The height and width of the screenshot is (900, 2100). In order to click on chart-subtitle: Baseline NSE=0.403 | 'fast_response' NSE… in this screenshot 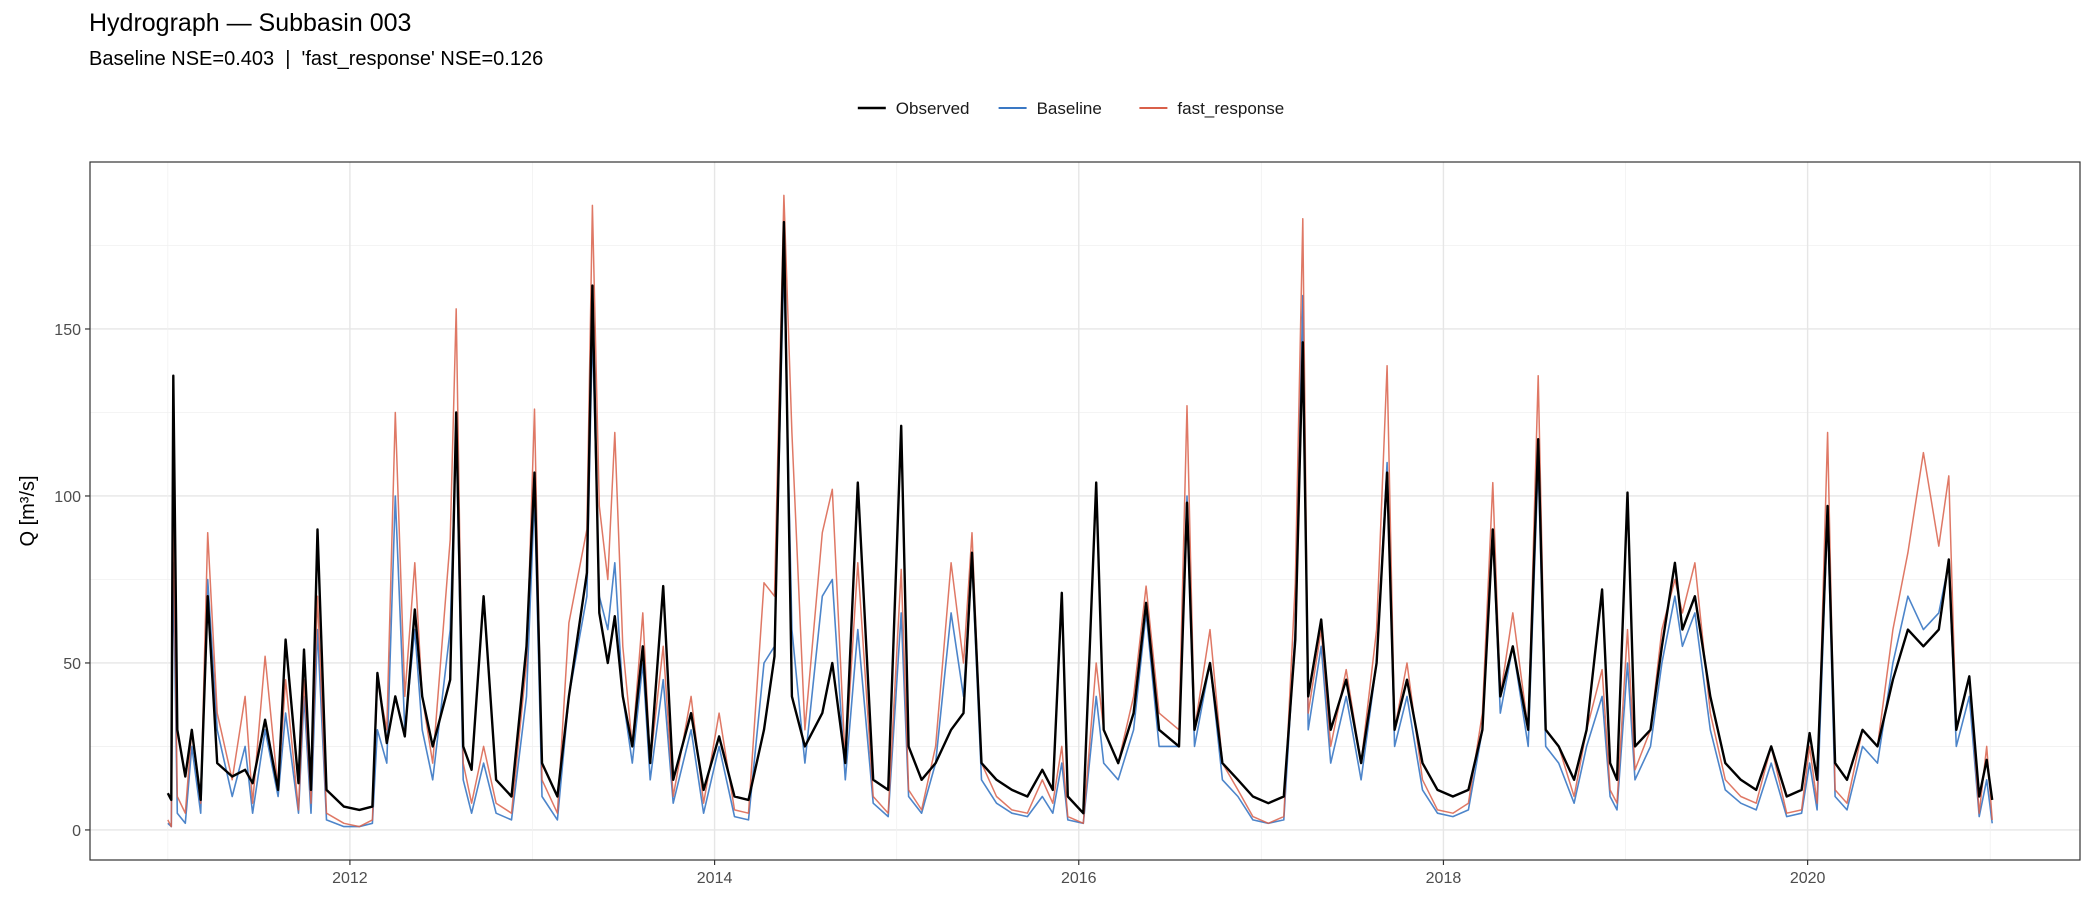, I will do `click(316, 59)`.